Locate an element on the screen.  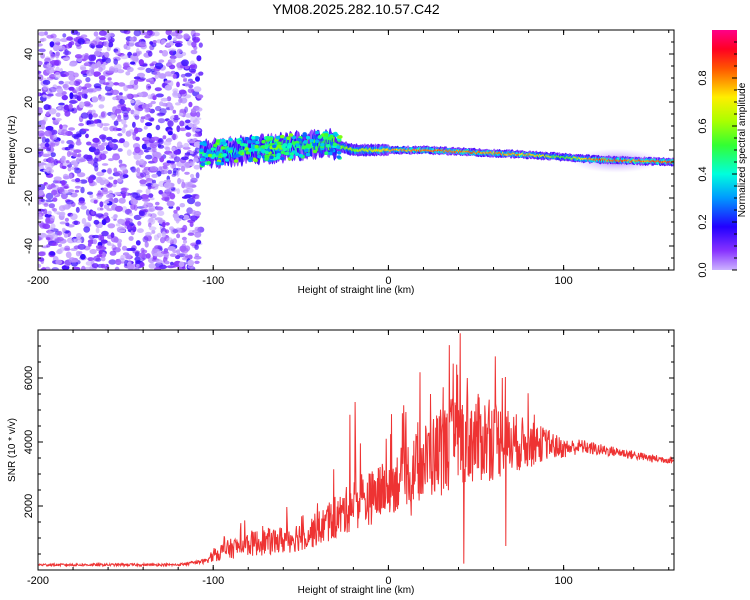
snr-y-axis-label: SNR (10 * v/v) is located at coordinates (12, 450).